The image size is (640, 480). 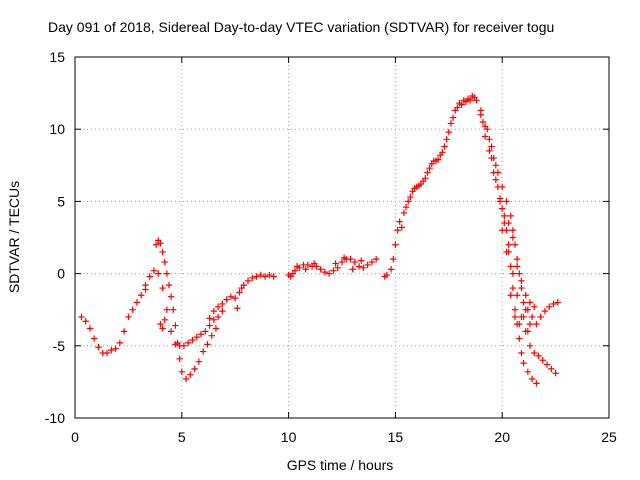 What do you see at coordinates (55, 418) in the screenshot?
I see `y-tick-label: -10` at bounding box center [55, 418].